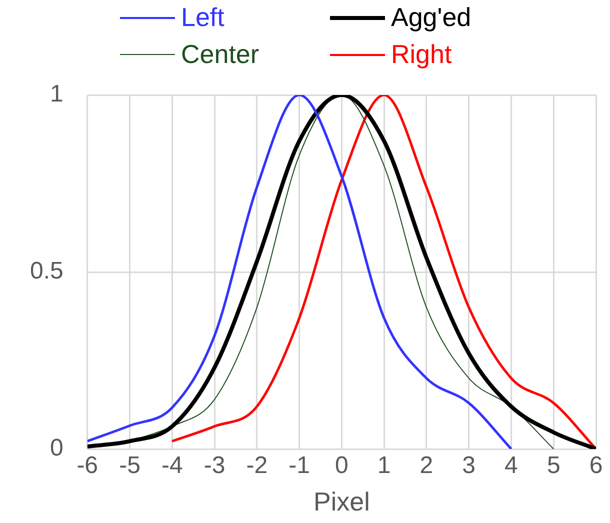 The height and width of the screenshot is (523, 610). Describe the element at coordinates (431, 17) in the screenshot. I see `legend-label: Agg'ed` at that location.